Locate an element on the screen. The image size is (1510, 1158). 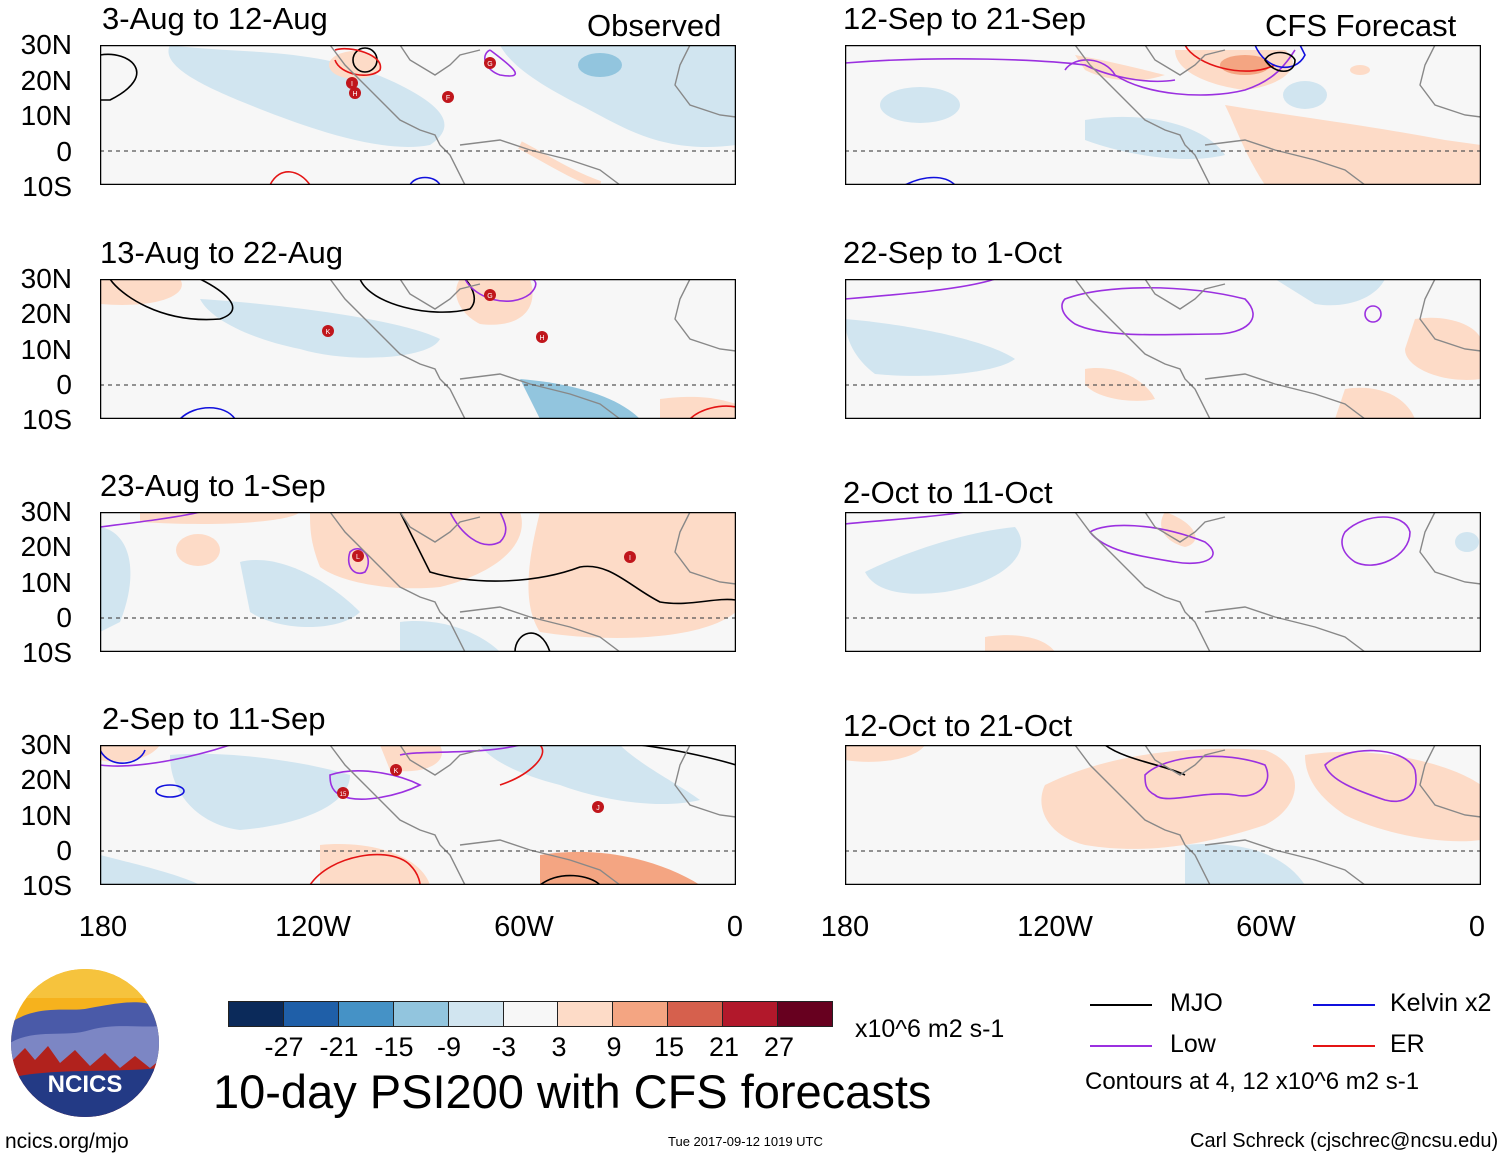
legend-label-kelvin: Kelvin x2 is located at coordinates (1441, 1003).